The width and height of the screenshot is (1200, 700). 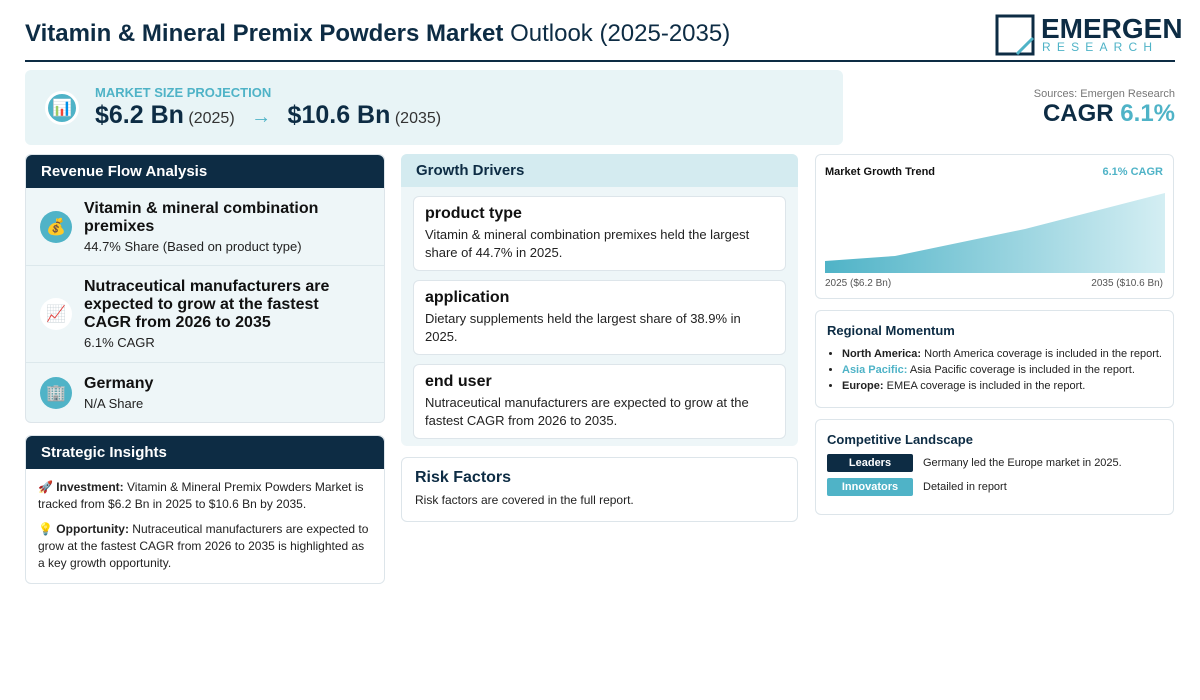 I want to click on risk-title: Risk Factors, so click(x=463, y=477).